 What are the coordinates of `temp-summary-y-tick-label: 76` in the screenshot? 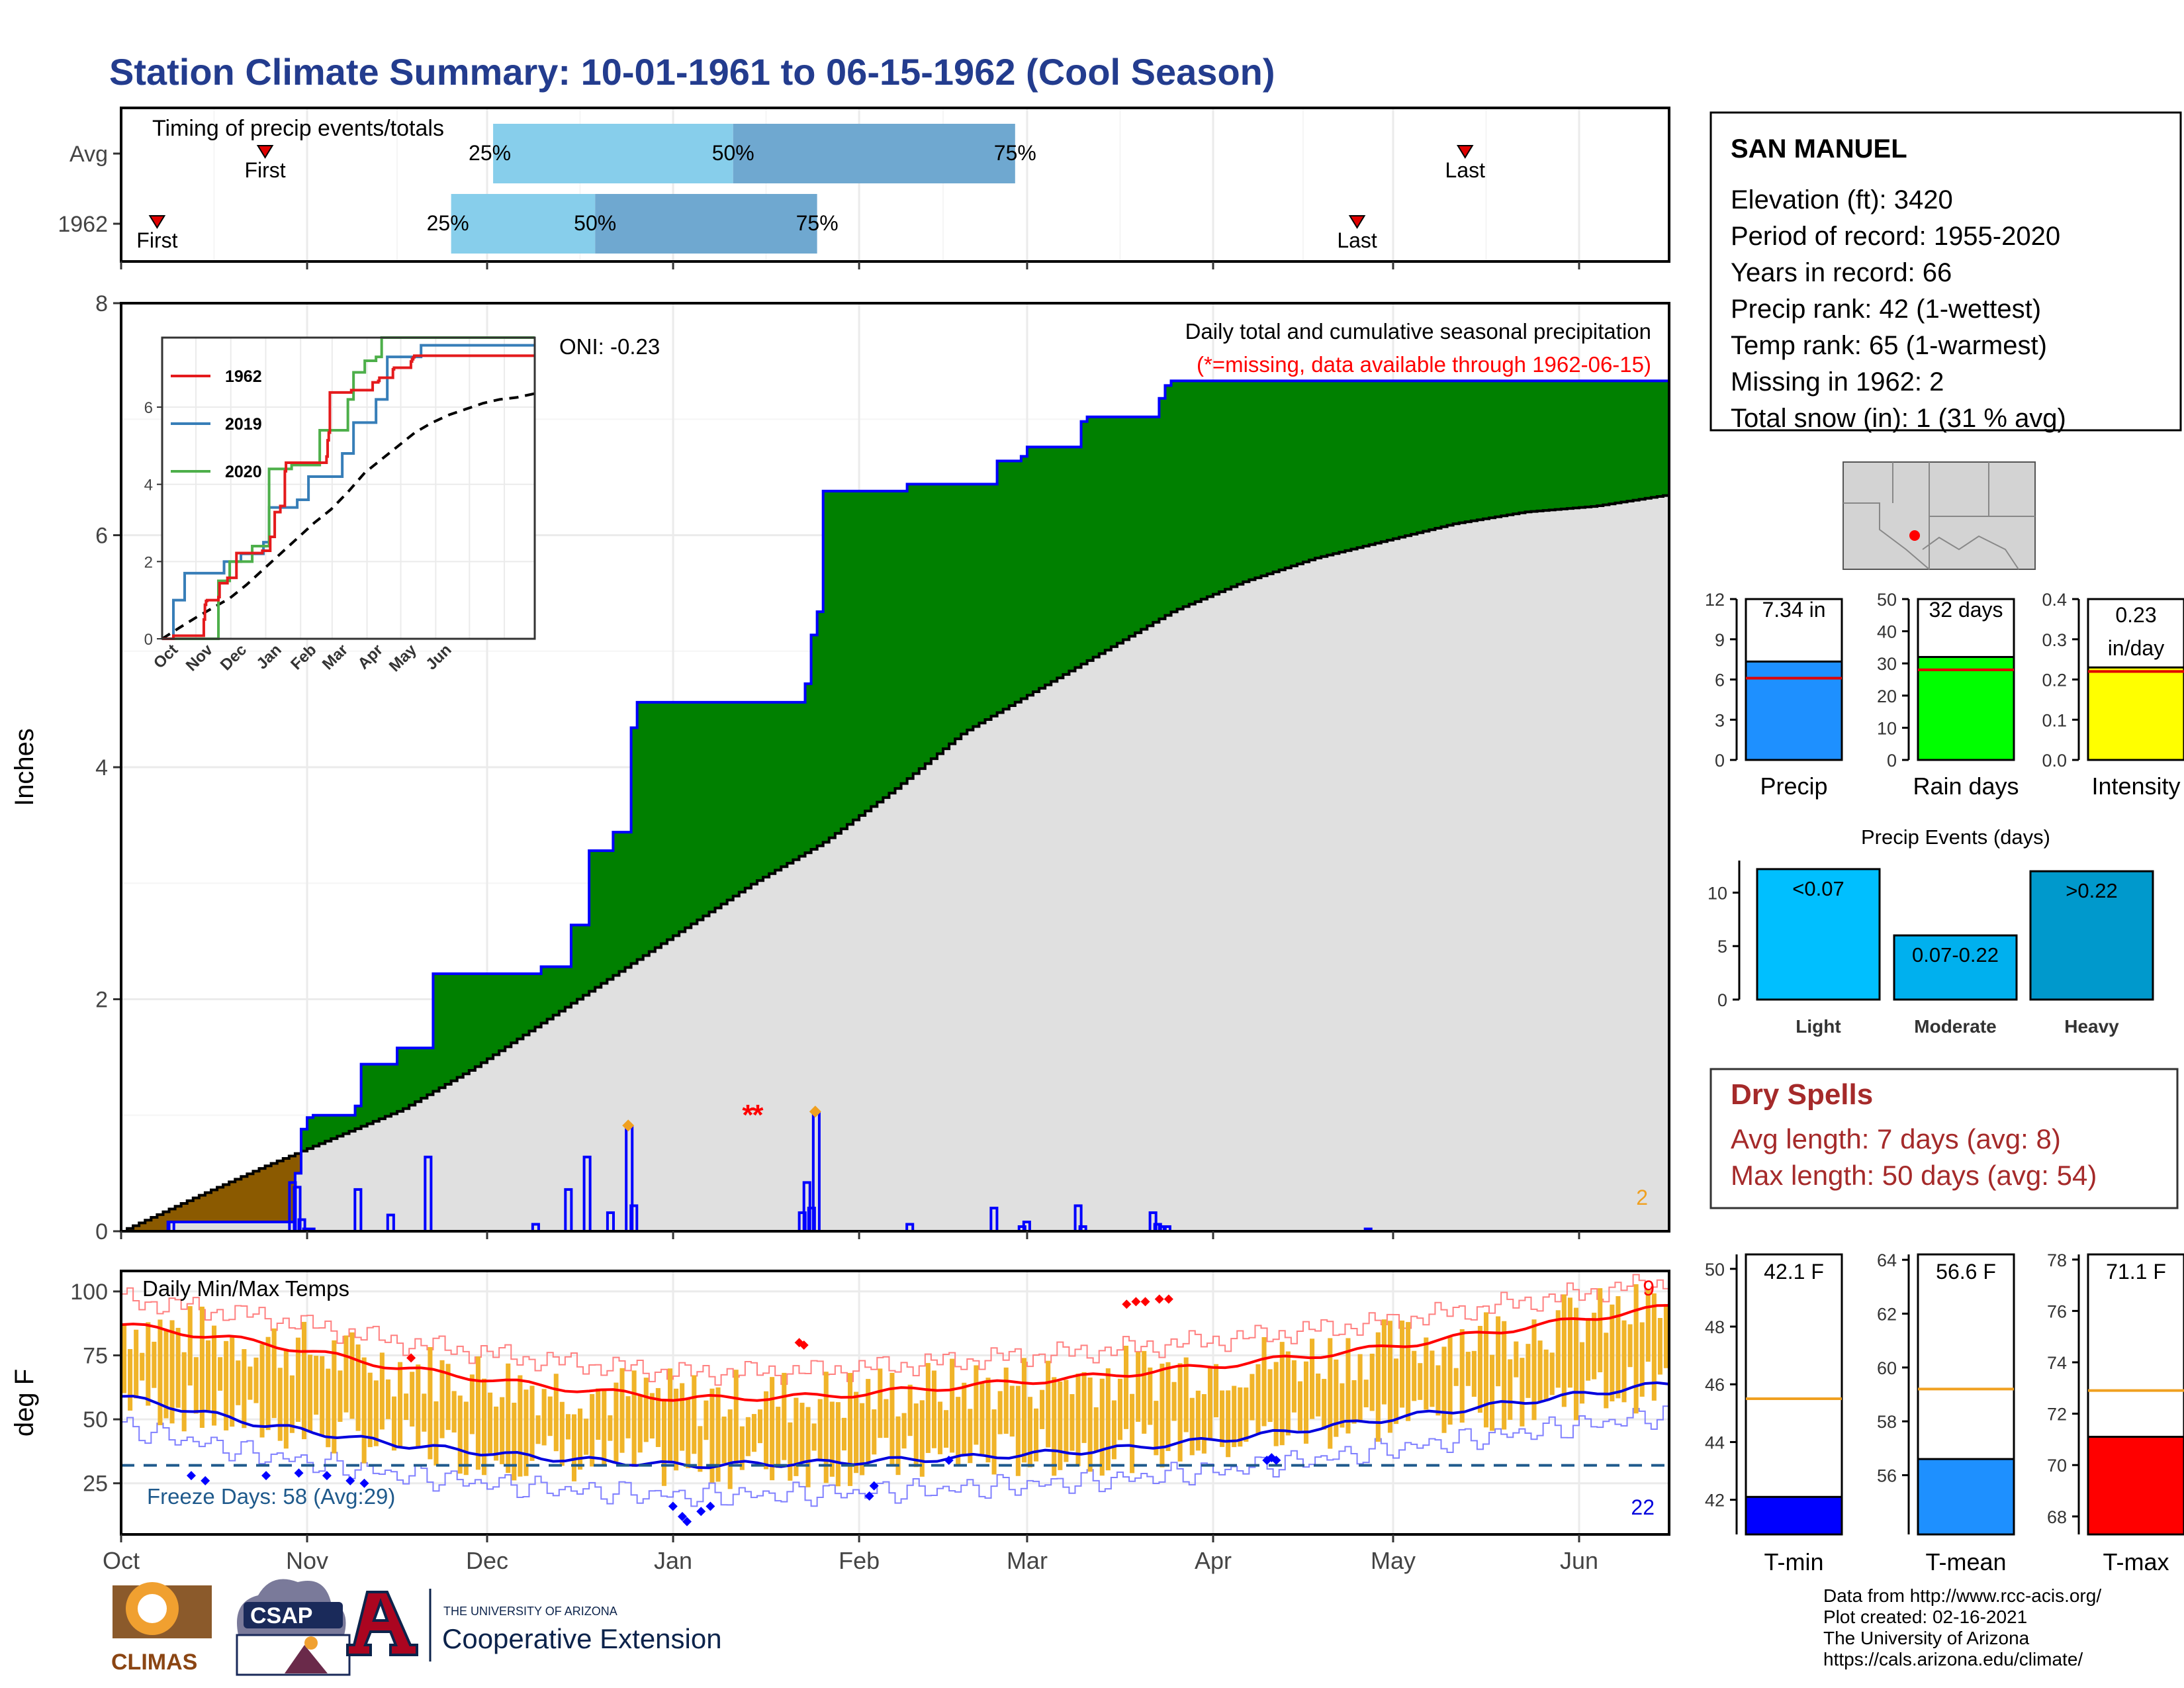 It's located at (2057, 1311).